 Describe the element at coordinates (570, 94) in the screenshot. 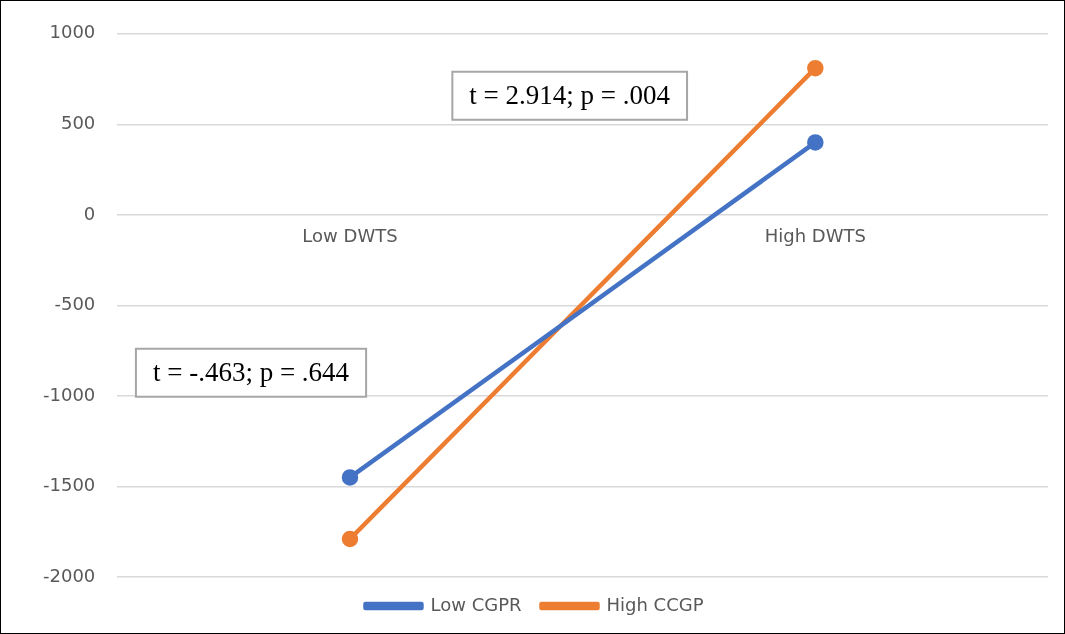

I see `annotation: t = 2.914; p = .004` at that location.